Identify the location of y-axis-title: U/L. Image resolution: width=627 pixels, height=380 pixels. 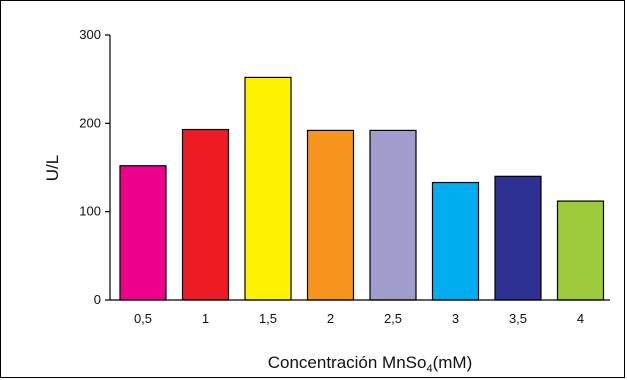
(52, 168).